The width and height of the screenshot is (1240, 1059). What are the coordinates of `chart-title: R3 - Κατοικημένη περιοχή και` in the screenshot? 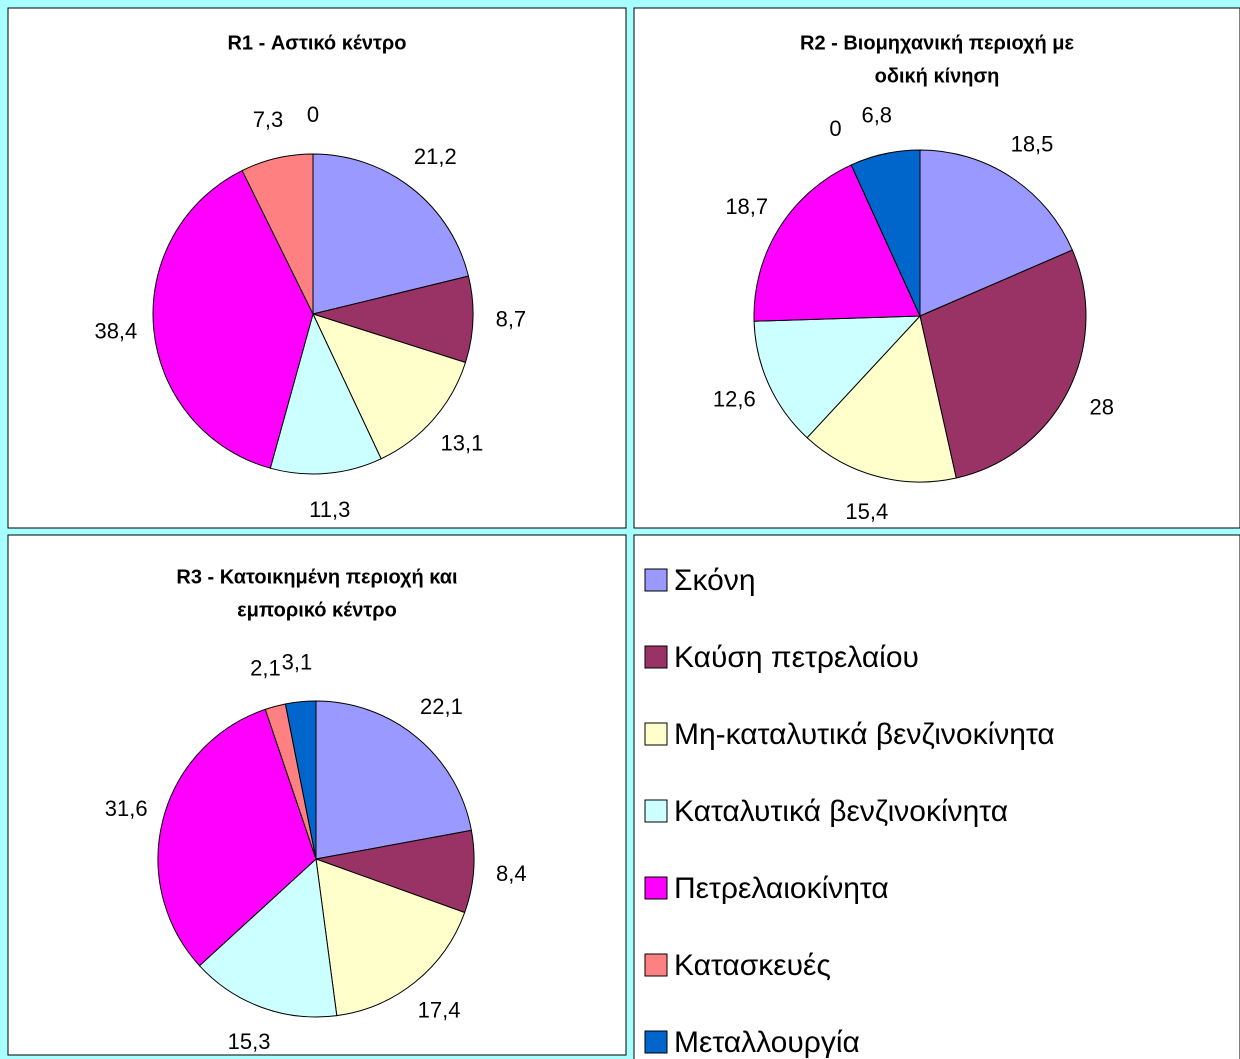 It's located at (316, 577).